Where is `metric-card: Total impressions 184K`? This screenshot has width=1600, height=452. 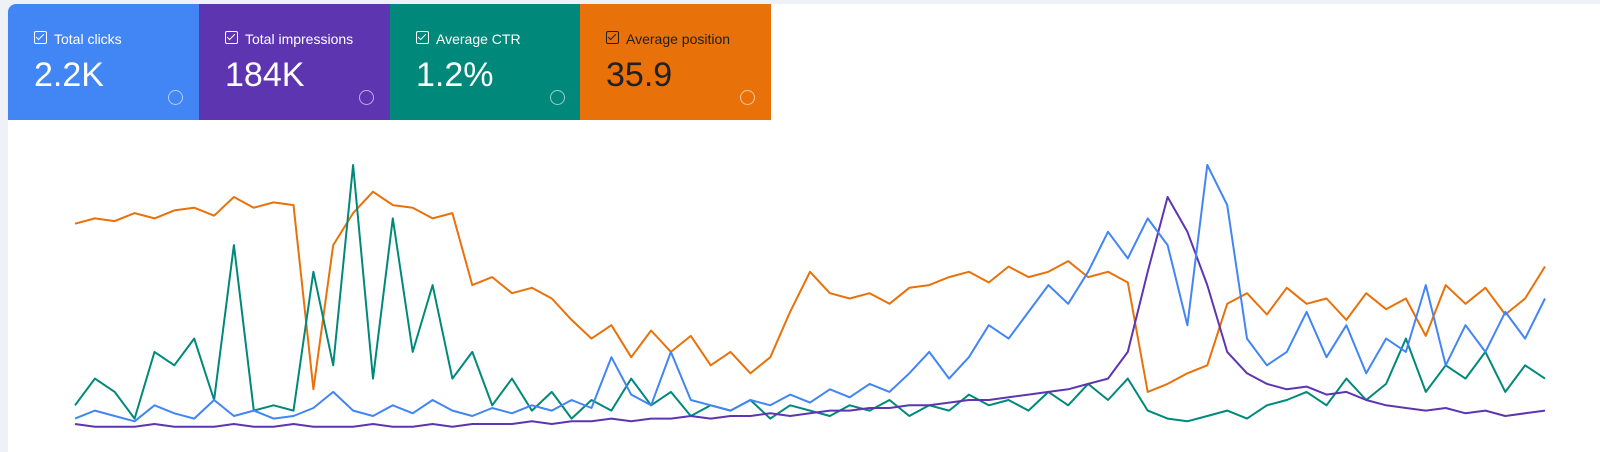 metric-card: Total impressions 184K is located at coordinates (294, 62).